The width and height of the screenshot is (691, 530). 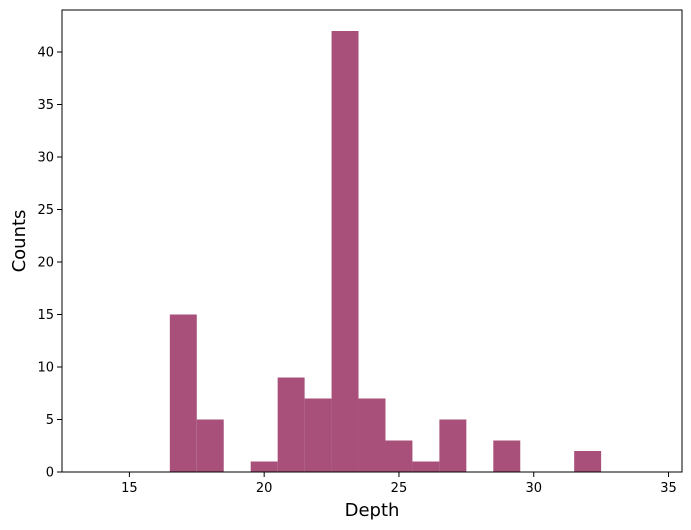 I want to click on y-tick-label: 15, so click(x=45, y=315).